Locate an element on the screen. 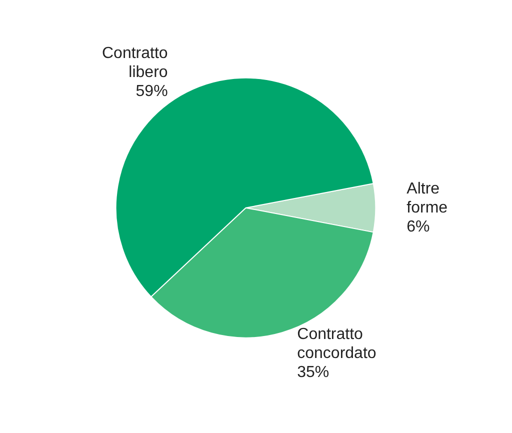 The image size is (512, 433). data-label: 59% is located at coordinates (152, 91).